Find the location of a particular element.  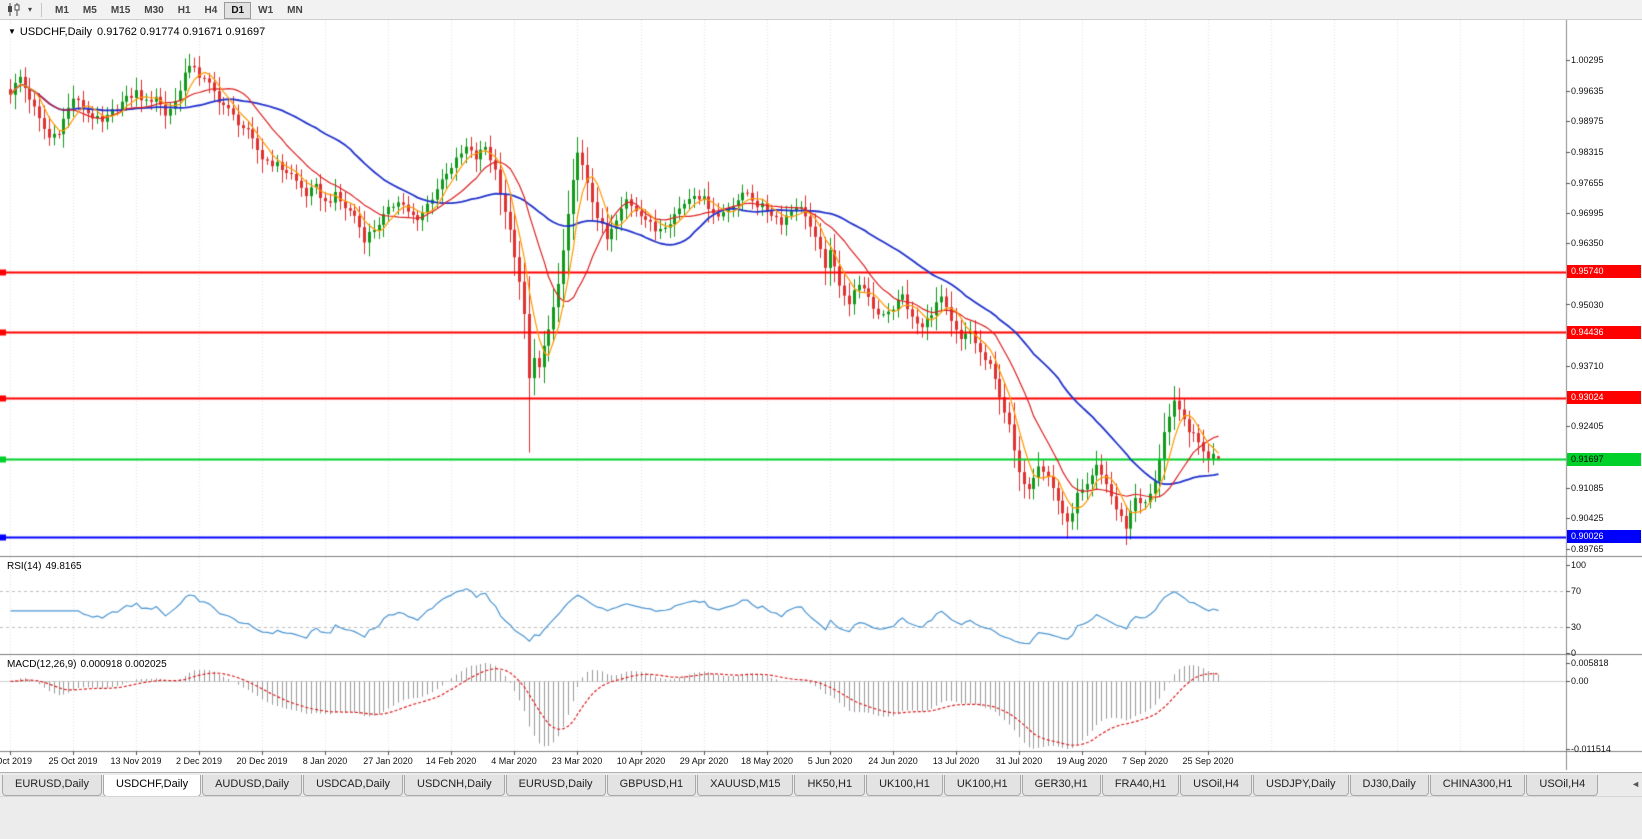

timeframe-button-W1: W1 is located at coordinates (265, 10).